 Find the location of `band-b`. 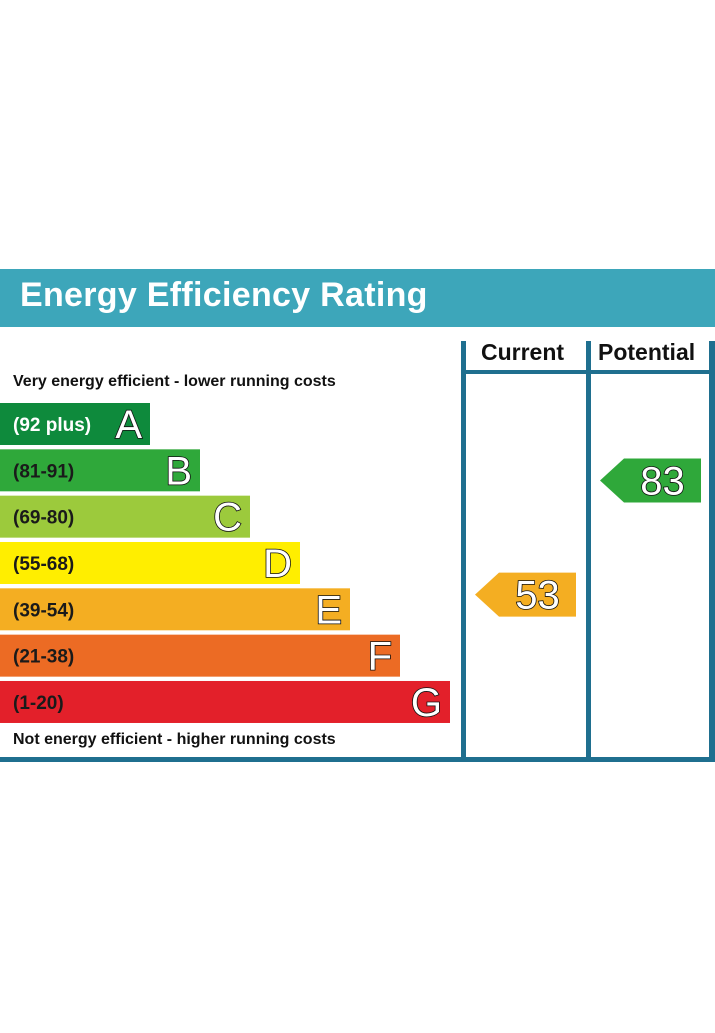

band-b is located at coordinates (100, 470).